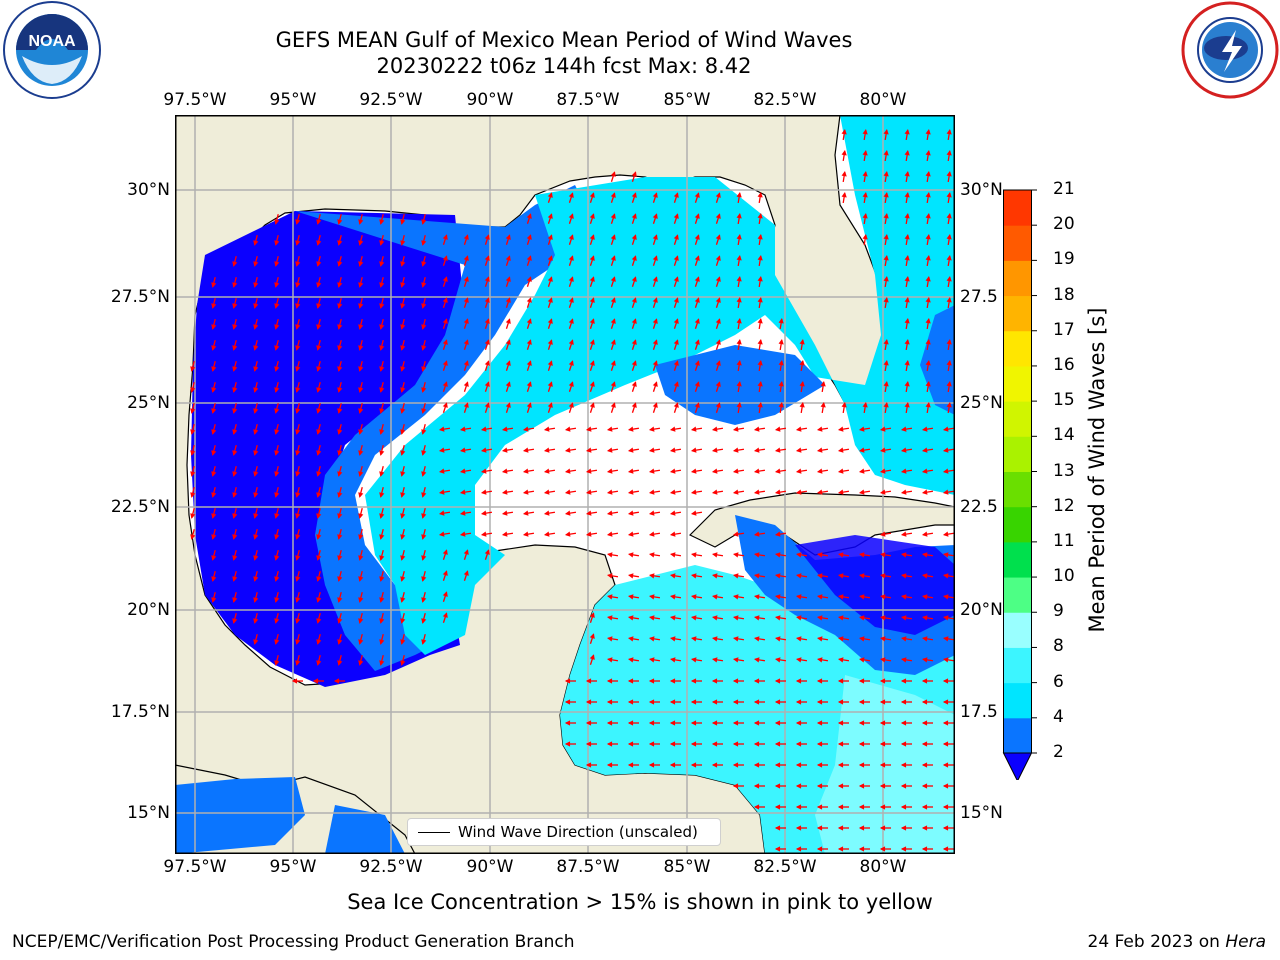 This screenshot has width=1280, height=960. I want to click on lon-label-top: 92.5°W, so click(391, 100).